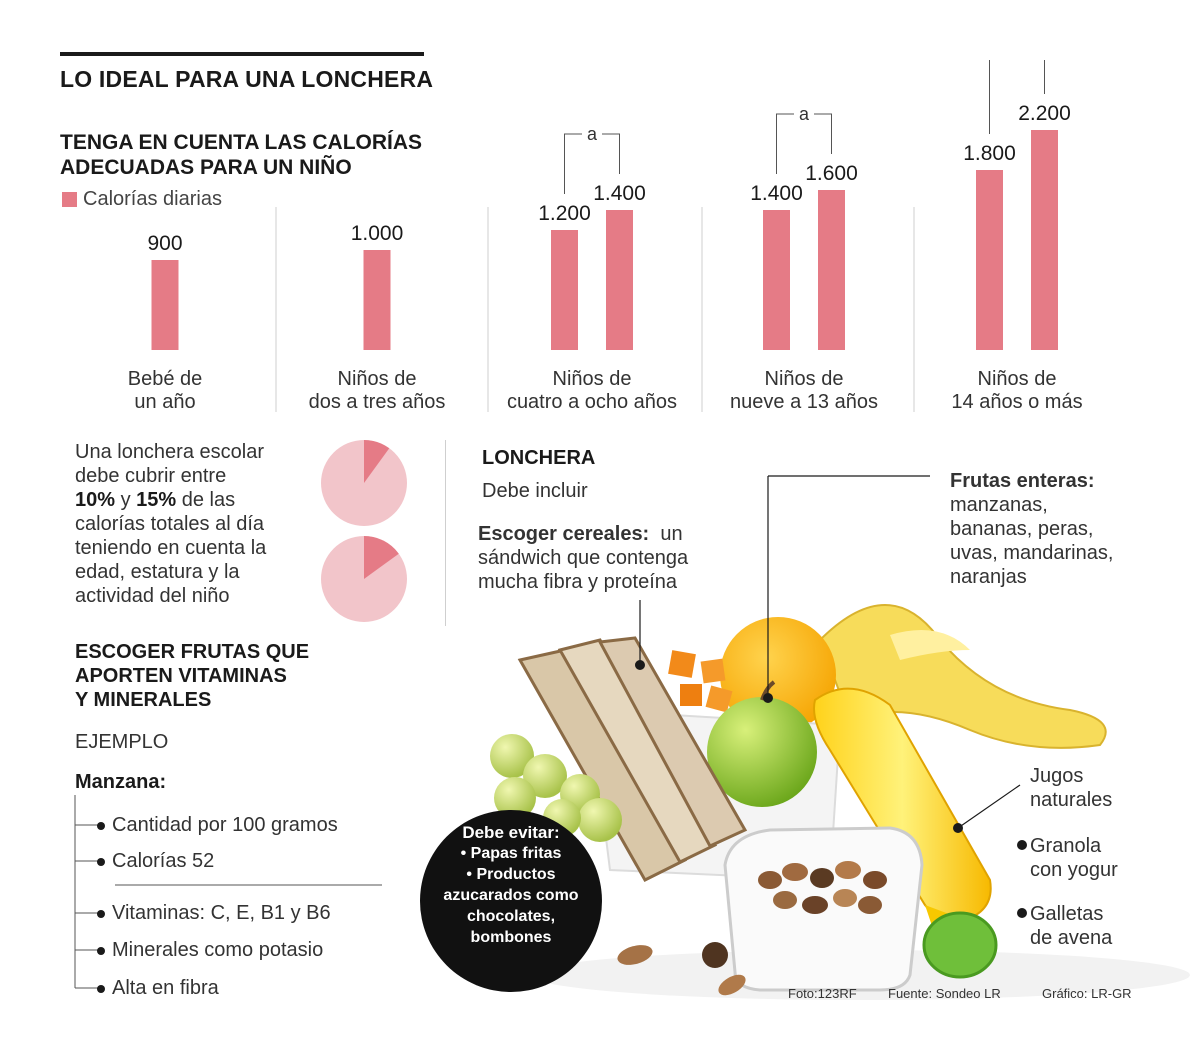 This screenshot has width=1200, height=1051. What do you see at coordinates (511, 916) in the screenshot?
I see `avoid-item-2-line3: chocolates,` at bounding box center [511, 916].